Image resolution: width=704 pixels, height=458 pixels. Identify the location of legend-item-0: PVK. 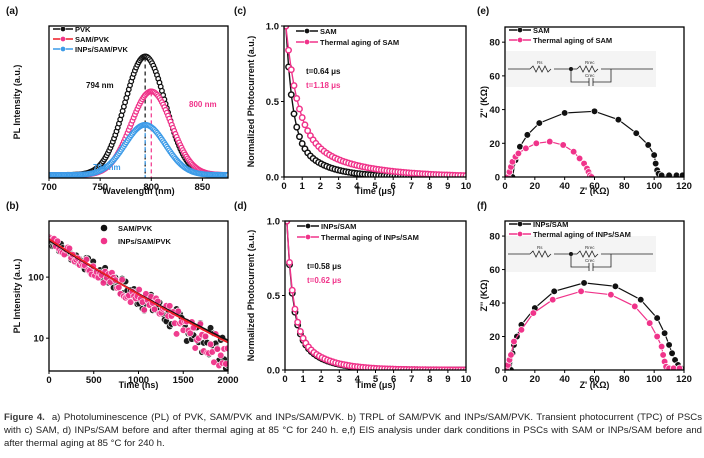
(72, 29).